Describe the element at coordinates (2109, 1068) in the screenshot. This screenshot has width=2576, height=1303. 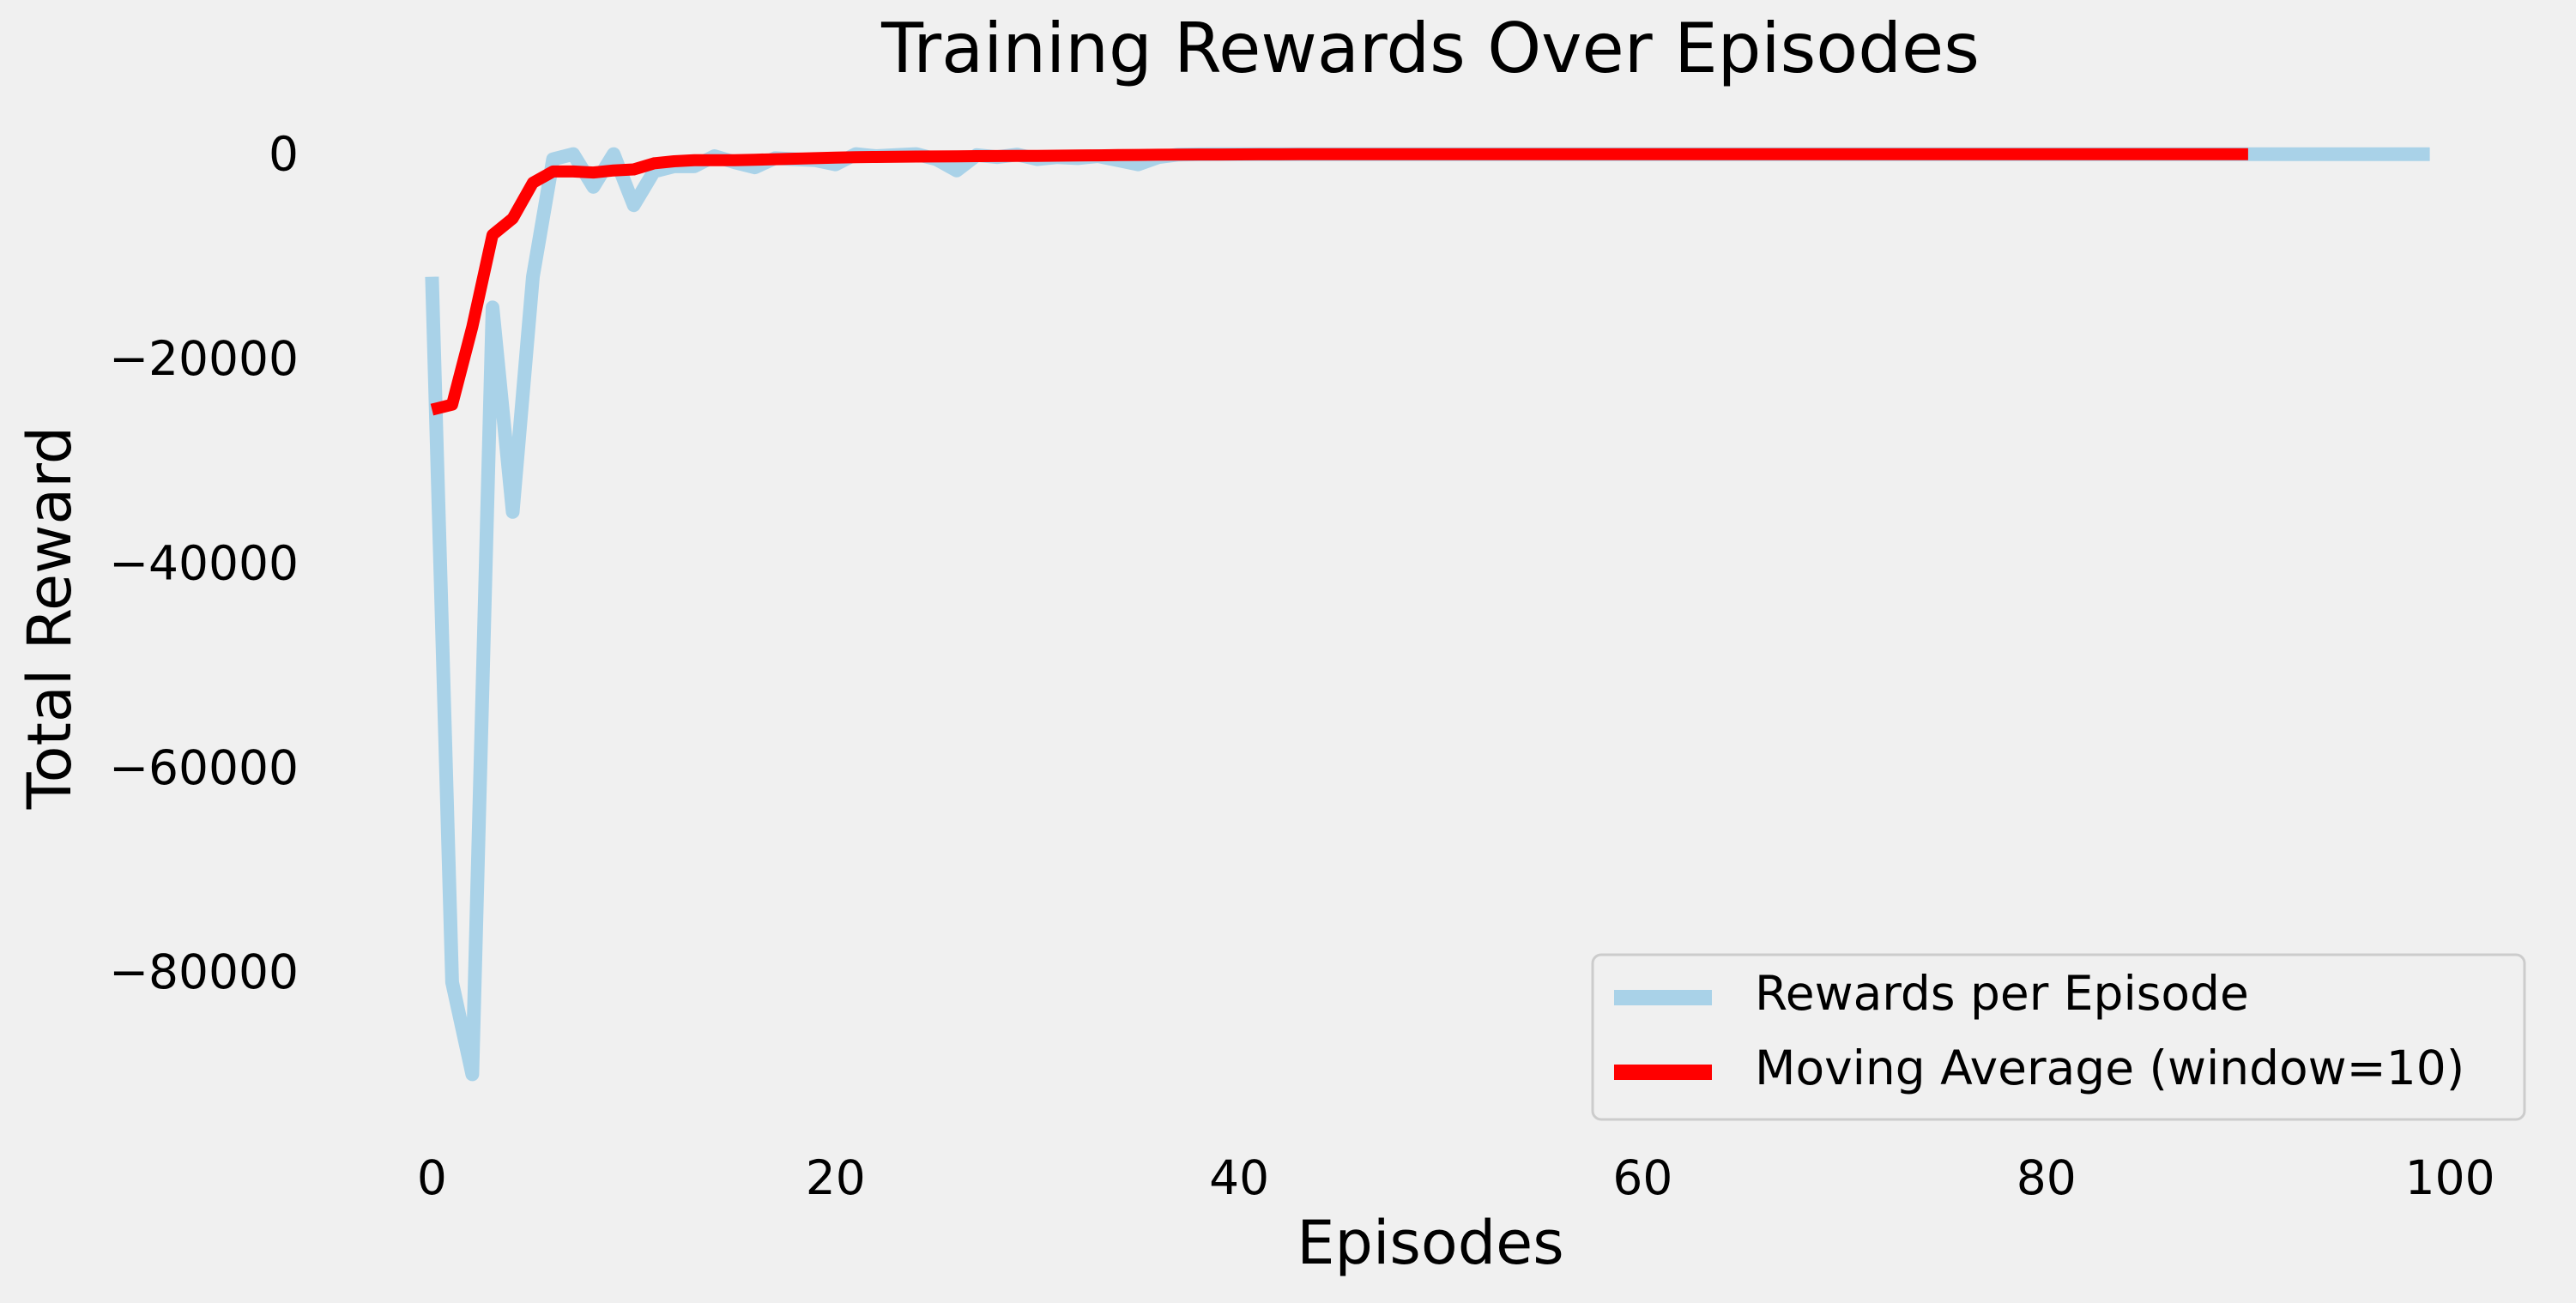
I see `legend-label-moving-average: Moving Average (window=10)` at that location.